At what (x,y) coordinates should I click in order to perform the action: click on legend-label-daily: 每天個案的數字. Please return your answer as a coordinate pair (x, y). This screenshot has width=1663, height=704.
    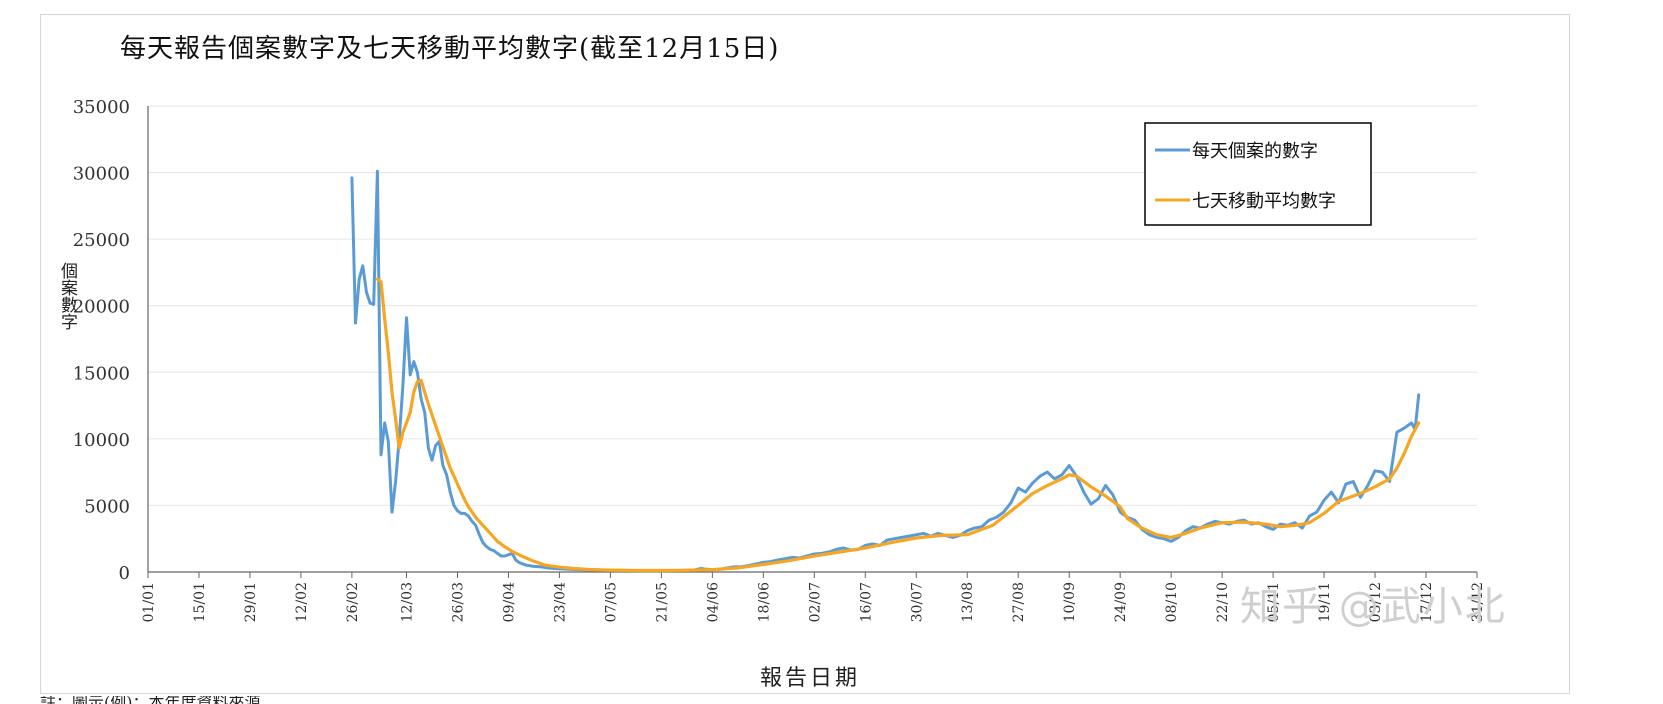
    Looking at the image, I should click on (1255, 151).